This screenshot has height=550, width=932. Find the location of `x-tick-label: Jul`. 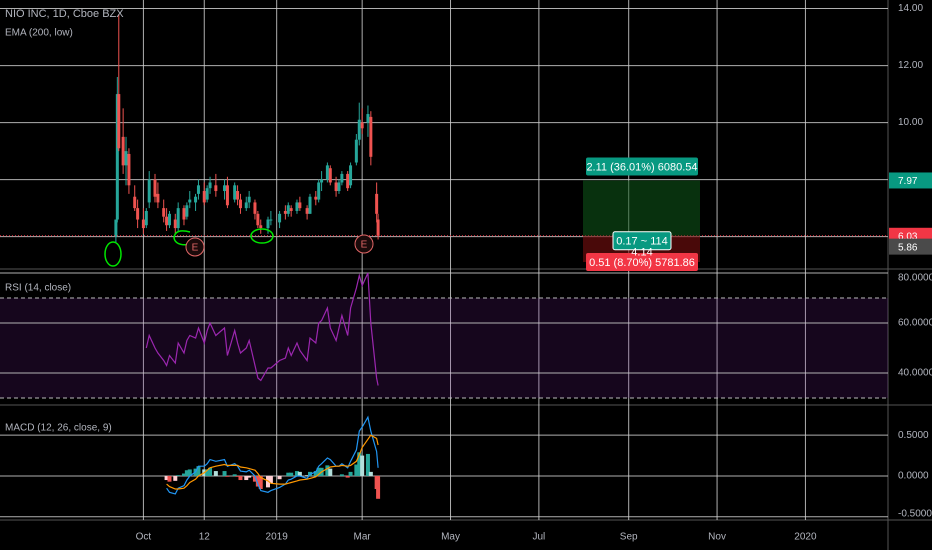

x-tick-label: Jul is located at coordinates (538, 537).